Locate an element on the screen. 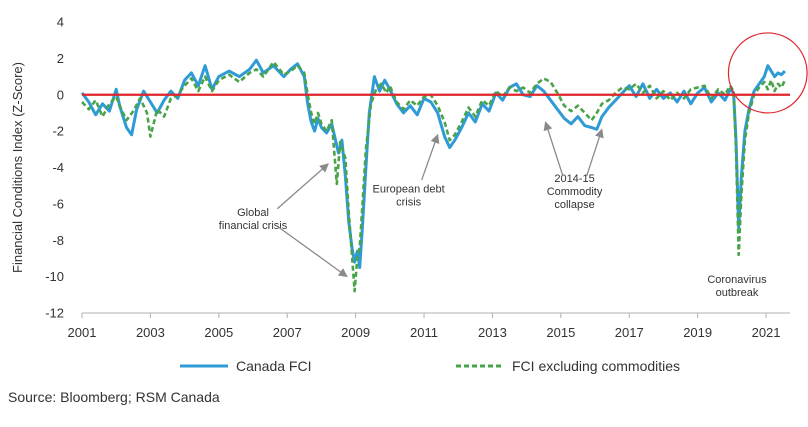 Image resolution: width=808 pixels, height=427 pixels. y-tick-label: -4 is located at coordinates (58, 167).